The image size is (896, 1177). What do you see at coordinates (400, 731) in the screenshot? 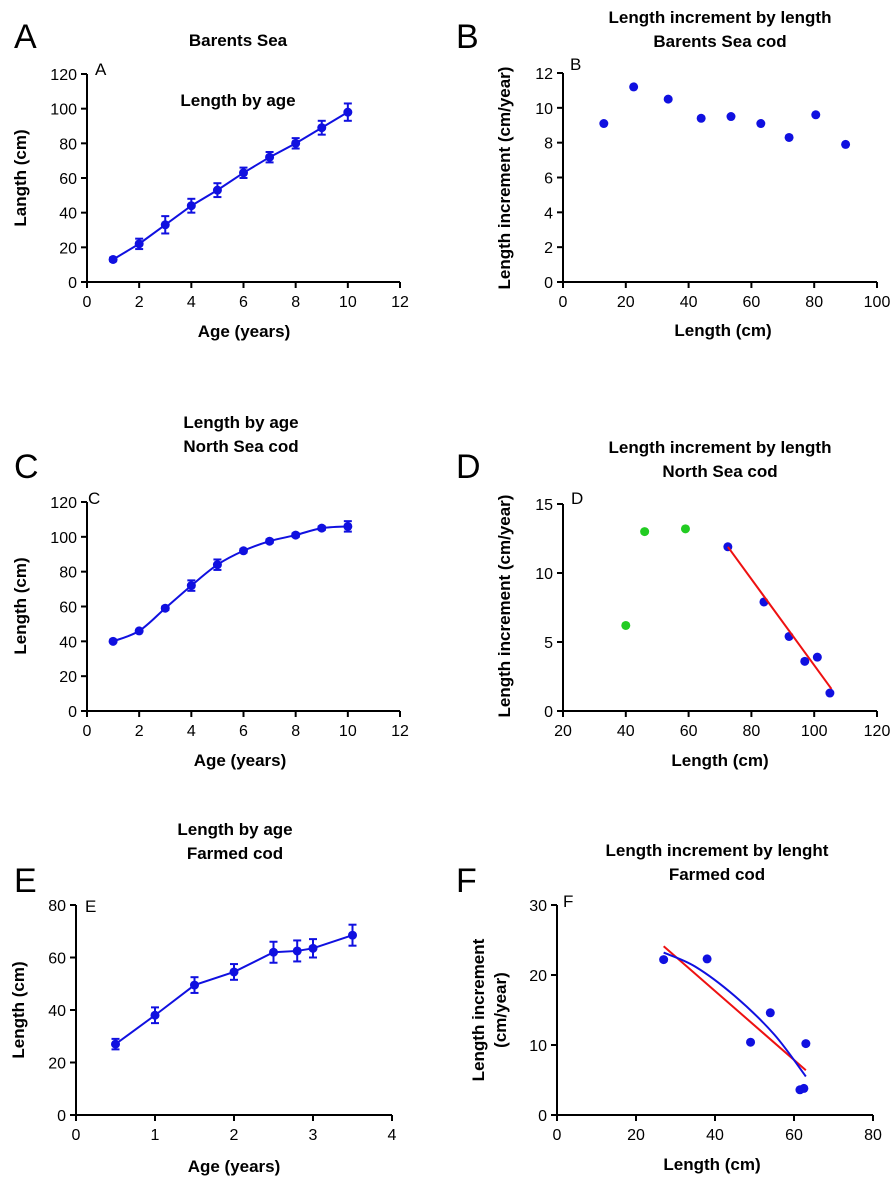
I see `x-tick-label: 12` at bounding box center [400, 731].